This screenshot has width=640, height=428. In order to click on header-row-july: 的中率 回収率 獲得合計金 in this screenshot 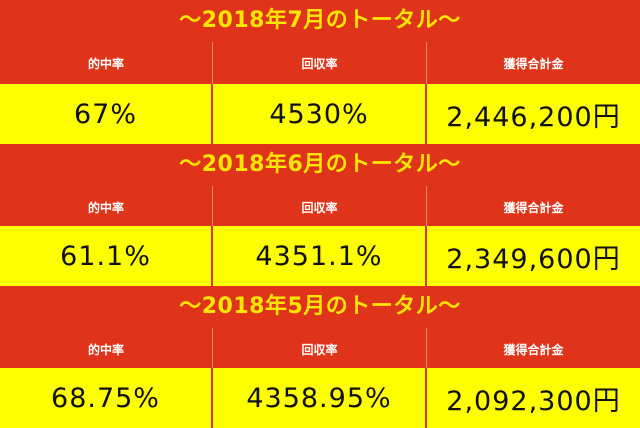, I will do `click(320, 63)`.